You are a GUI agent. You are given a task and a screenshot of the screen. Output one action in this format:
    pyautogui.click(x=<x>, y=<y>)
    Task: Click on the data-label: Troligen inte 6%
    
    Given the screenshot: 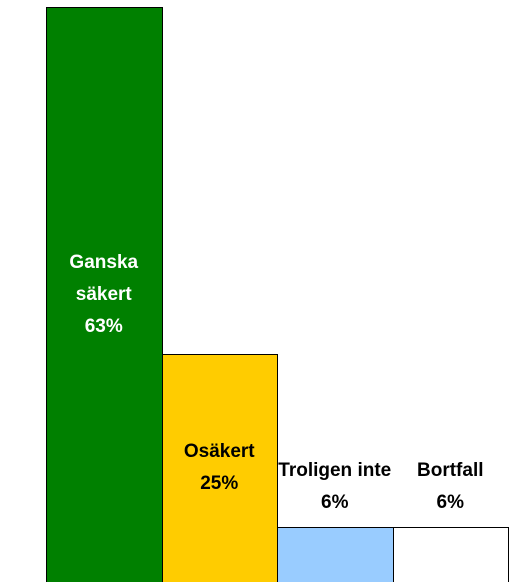 What is the action you would take?
    pyautogui.click(x=335, y=487)
    